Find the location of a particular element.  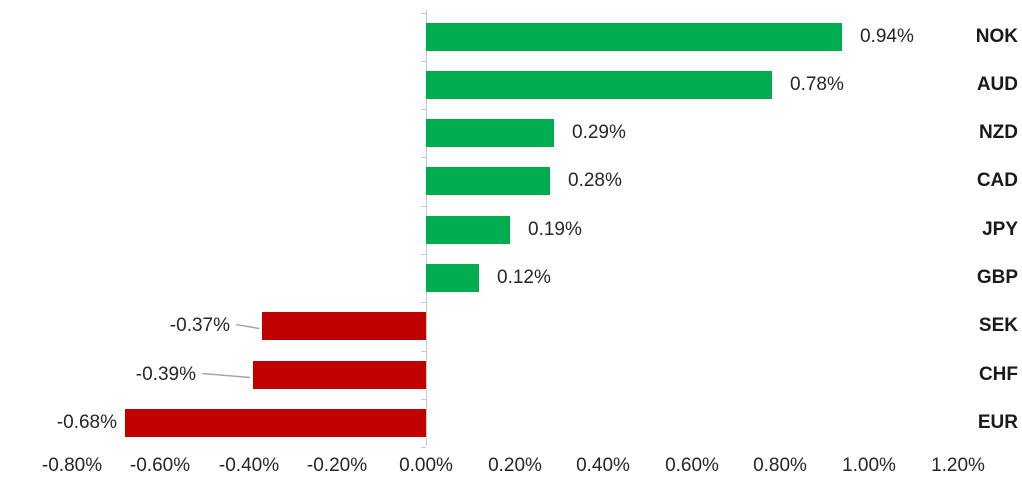

category-label-gbp: GBP is located at coordinates (997, 277).